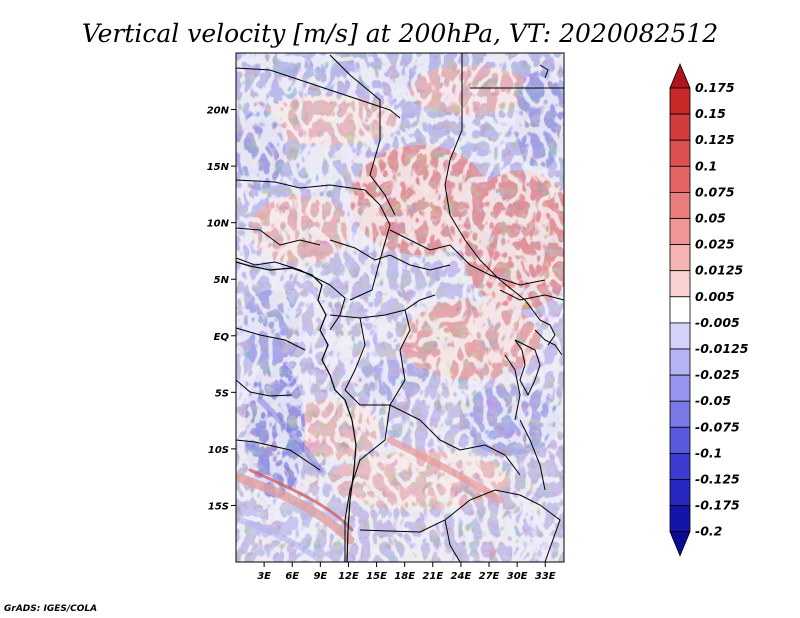 The height and width of the screenshot is (618, 800). What do you see at coordinates (296, 411) in the screenshot?
I see `coastline` at bounding box center [296, 411].